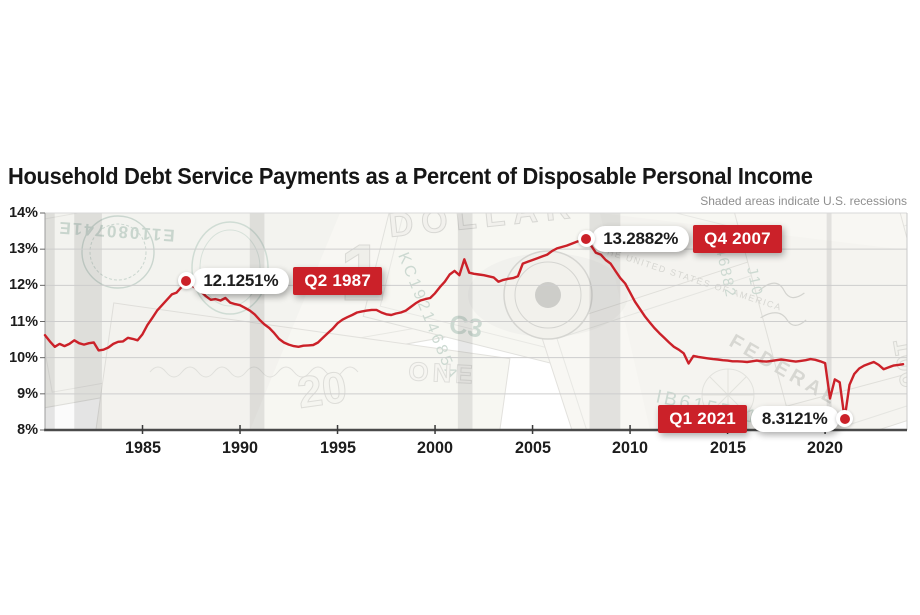 The image size is (920, 615). Describe the element at coordinates (737, 238) in the screenshot. I see `annotation-period-tag: Q4 2007` at that location.